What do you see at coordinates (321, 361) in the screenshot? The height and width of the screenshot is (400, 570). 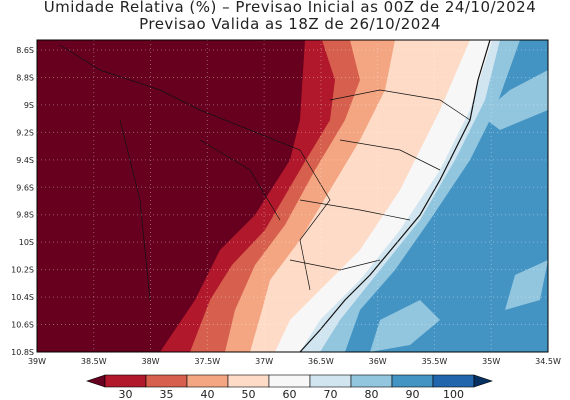 I see `lon-label: 36.5W` at bounding box center [321, 361].